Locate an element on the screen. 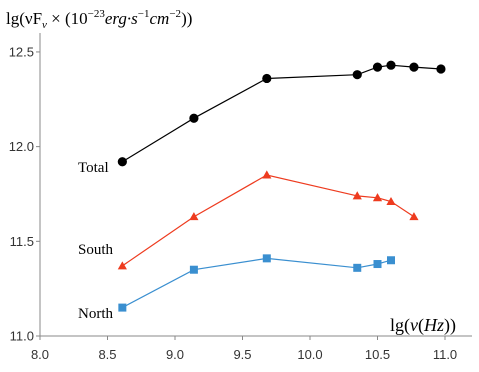  x-axis-title-suffix: )) is located at coordinates (450, 325).